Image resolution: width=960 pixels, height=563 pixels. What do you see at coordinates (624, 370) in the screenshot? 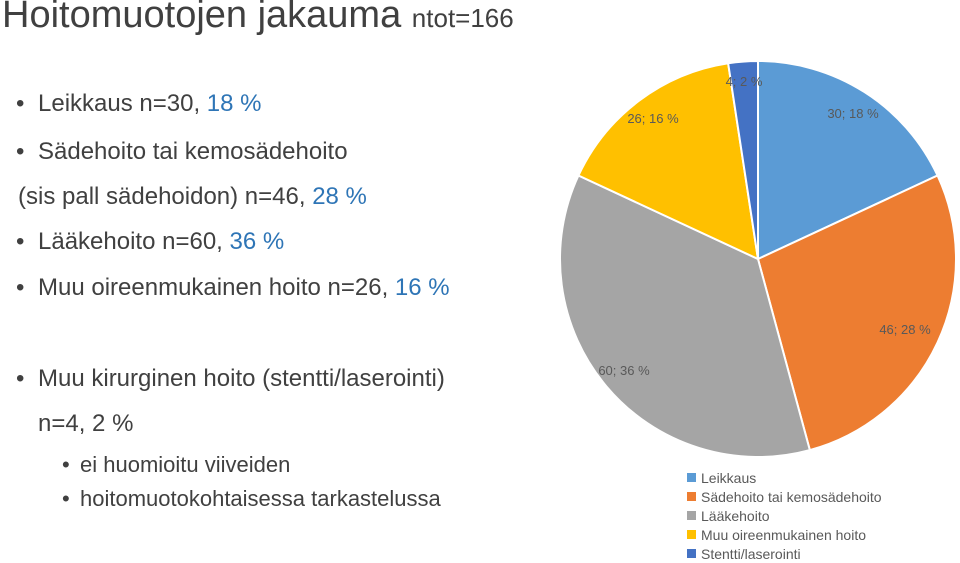
I see `data-label-3: 60; 36 %` at bounding box center [624, 370].